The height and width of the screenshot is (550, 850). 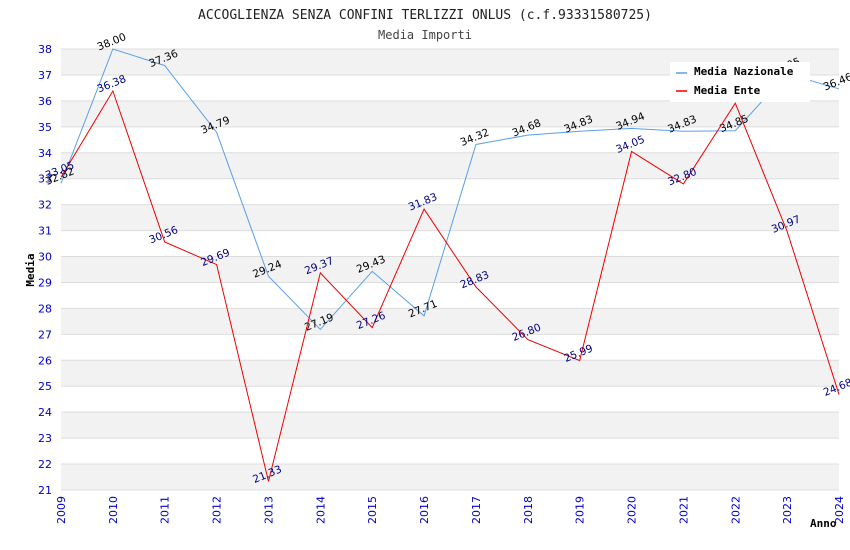 What do you see at coordinates (45, 179) in the screenshot?
I see `y-tick-label: 33` at bounding box center [45, 179].